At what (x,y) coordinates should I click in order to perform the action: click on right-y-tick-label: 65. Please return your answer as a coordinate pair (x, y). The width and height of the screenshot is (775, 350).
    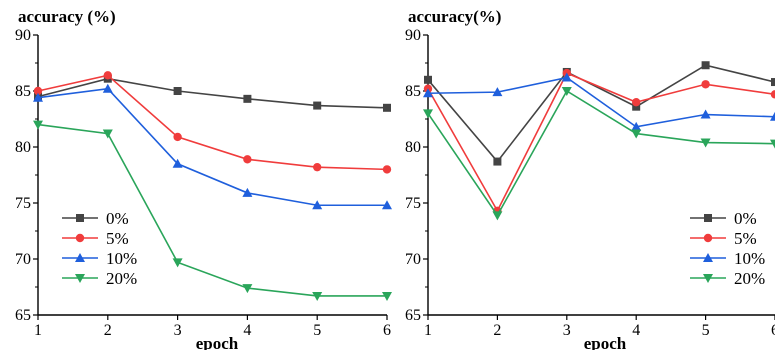
    Looking at the image, I should click on (413, 315).